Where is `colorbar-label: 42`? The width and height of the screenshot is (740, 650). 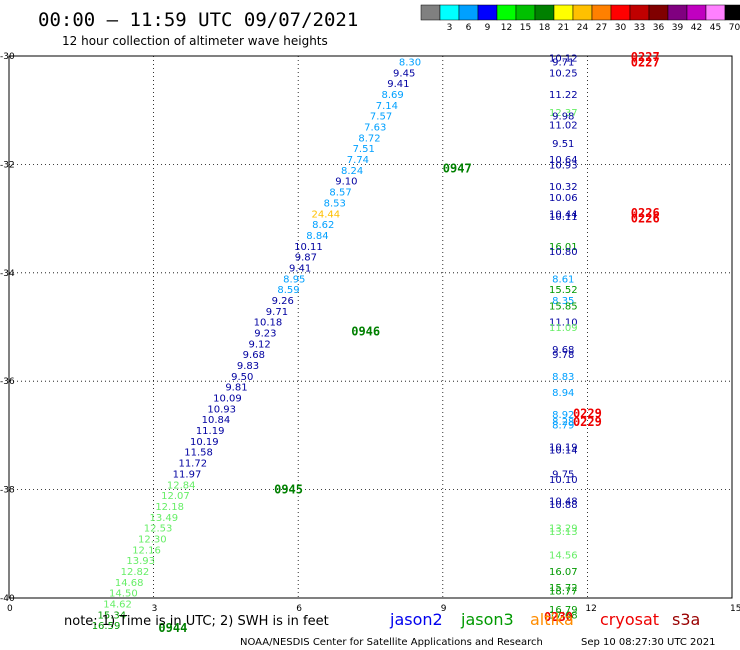 colorbar-label: 42 is located at coordinates (696, 28).